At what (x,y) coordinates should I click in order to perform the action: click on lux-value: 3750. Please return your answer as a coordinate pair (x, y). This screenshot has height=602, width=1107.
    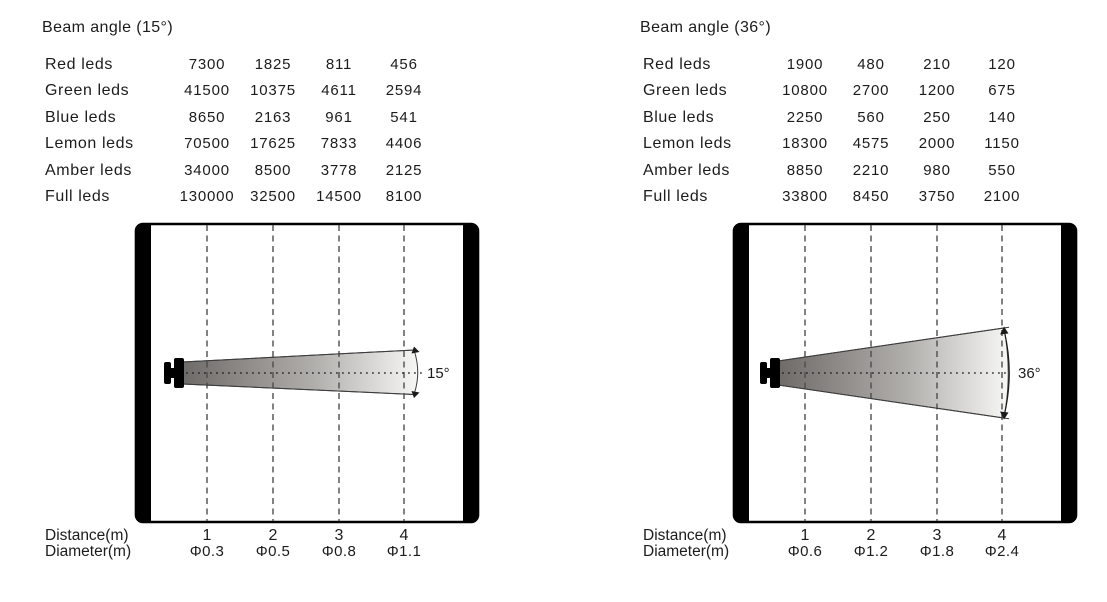
    Looking at the image, I should click on (937, 196).